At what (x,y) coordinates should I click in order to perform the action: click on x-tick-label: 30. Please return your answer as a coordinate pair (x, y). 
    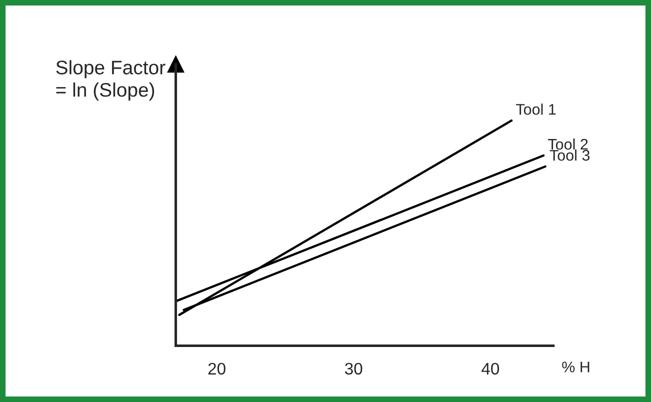
    Looking at the image, I should click on (353, 368).